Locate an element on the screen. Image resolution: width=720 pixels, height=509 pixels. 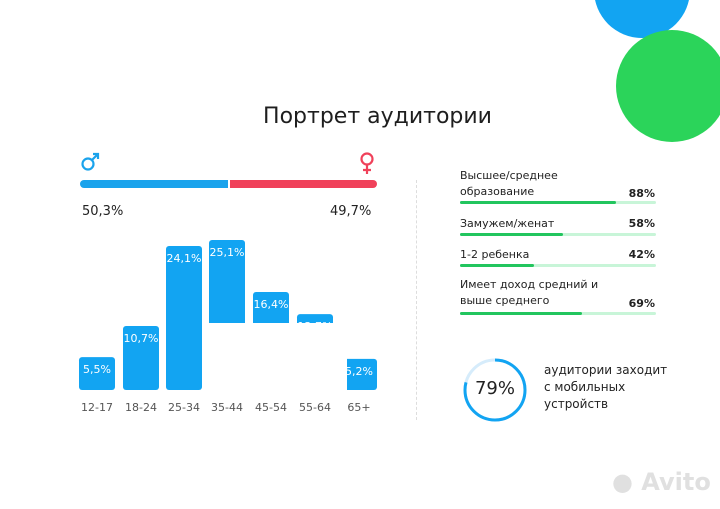
stat-label: Имеет доход средний и выше среднего is located at coordinates (529, 292).